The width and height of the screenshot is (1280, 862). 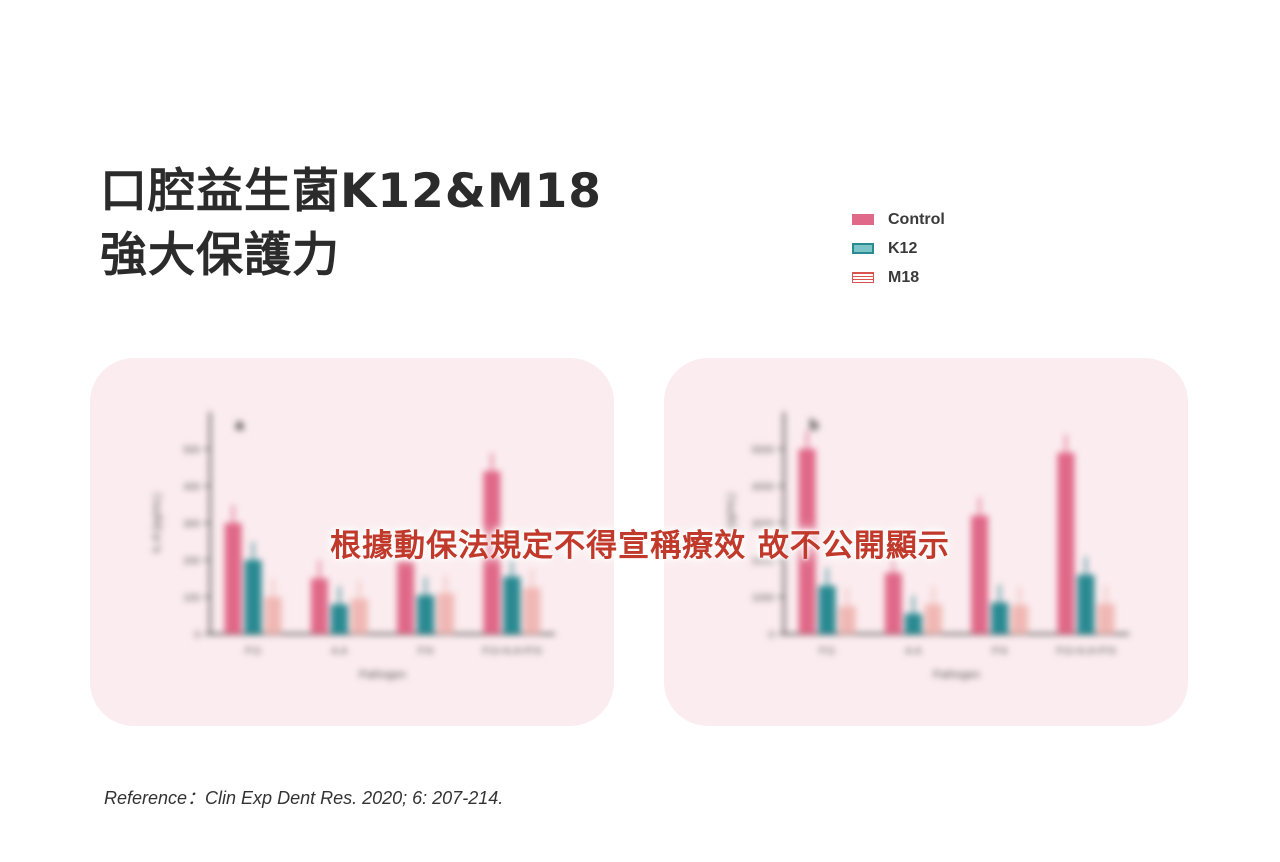 I want to click on y-tick-label: 500, so click(x=191, y=450).